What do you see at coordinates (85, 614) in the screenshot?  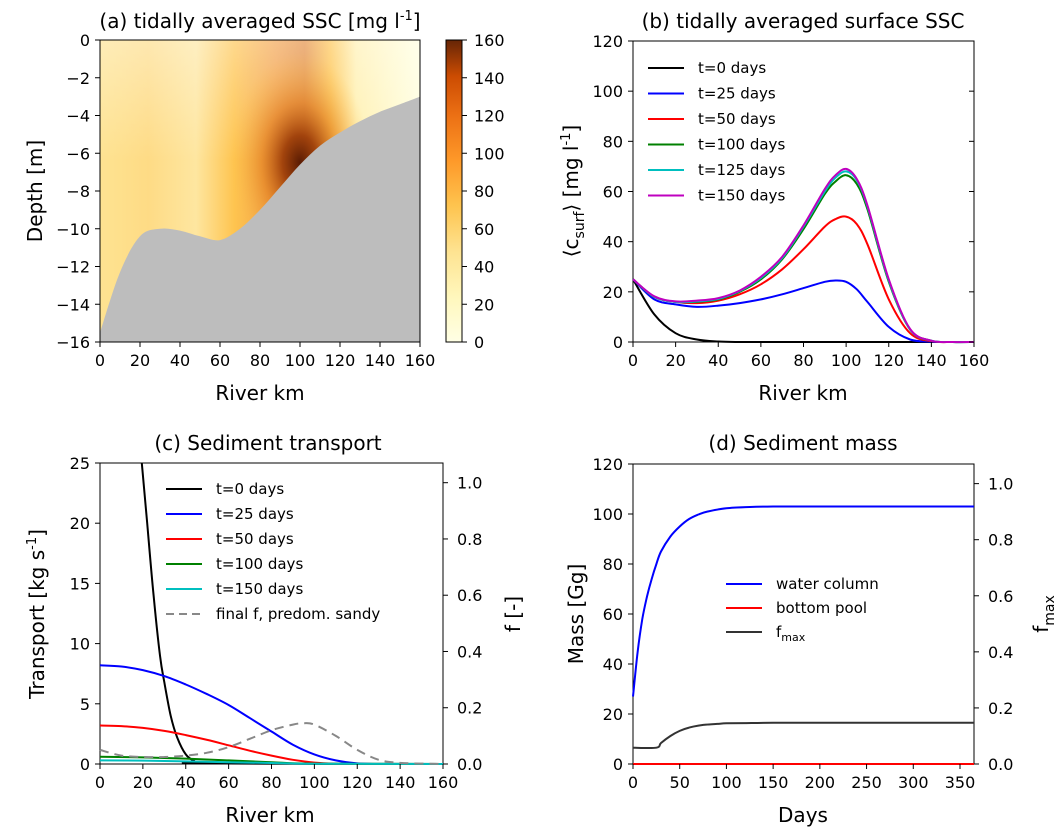 I see `panel-c-yticks: 0 5 10 15 20 25` at bounding box center [85, 614].